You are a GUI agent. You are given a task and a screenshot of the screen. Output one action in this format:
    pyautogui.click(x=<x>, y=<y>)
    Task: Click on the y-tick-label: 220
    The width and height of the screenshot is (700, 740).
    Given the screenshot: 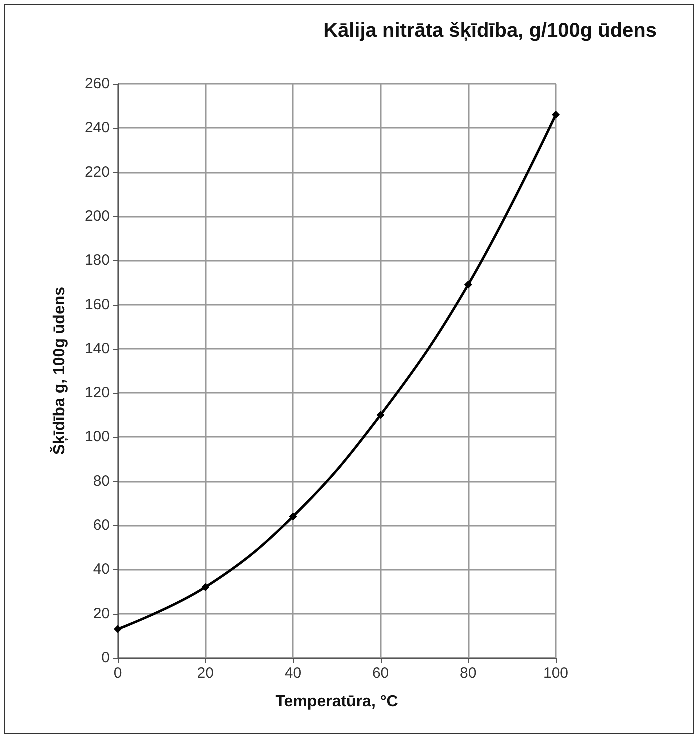 What is the action you would take?
    pyautogui.click(x=97, y=172)
    